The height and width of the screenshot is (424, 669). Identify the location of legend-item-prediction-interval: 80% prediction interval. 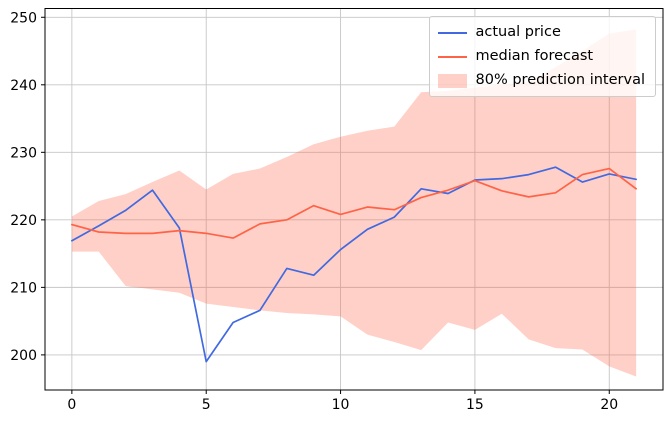
(541, 80).